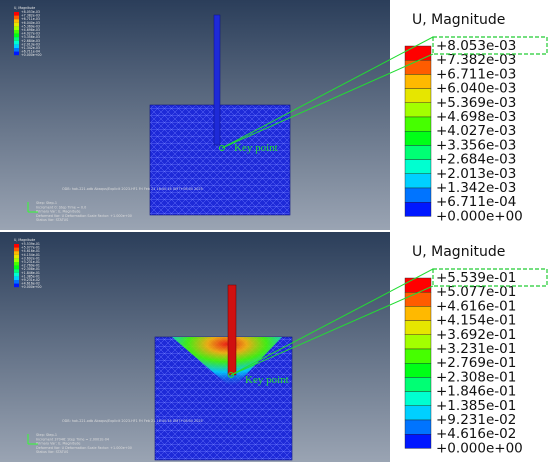  Describe the element at coordinates (476, 392) in the screenshot. I see `legend-label: +1.846e-01` at that location.